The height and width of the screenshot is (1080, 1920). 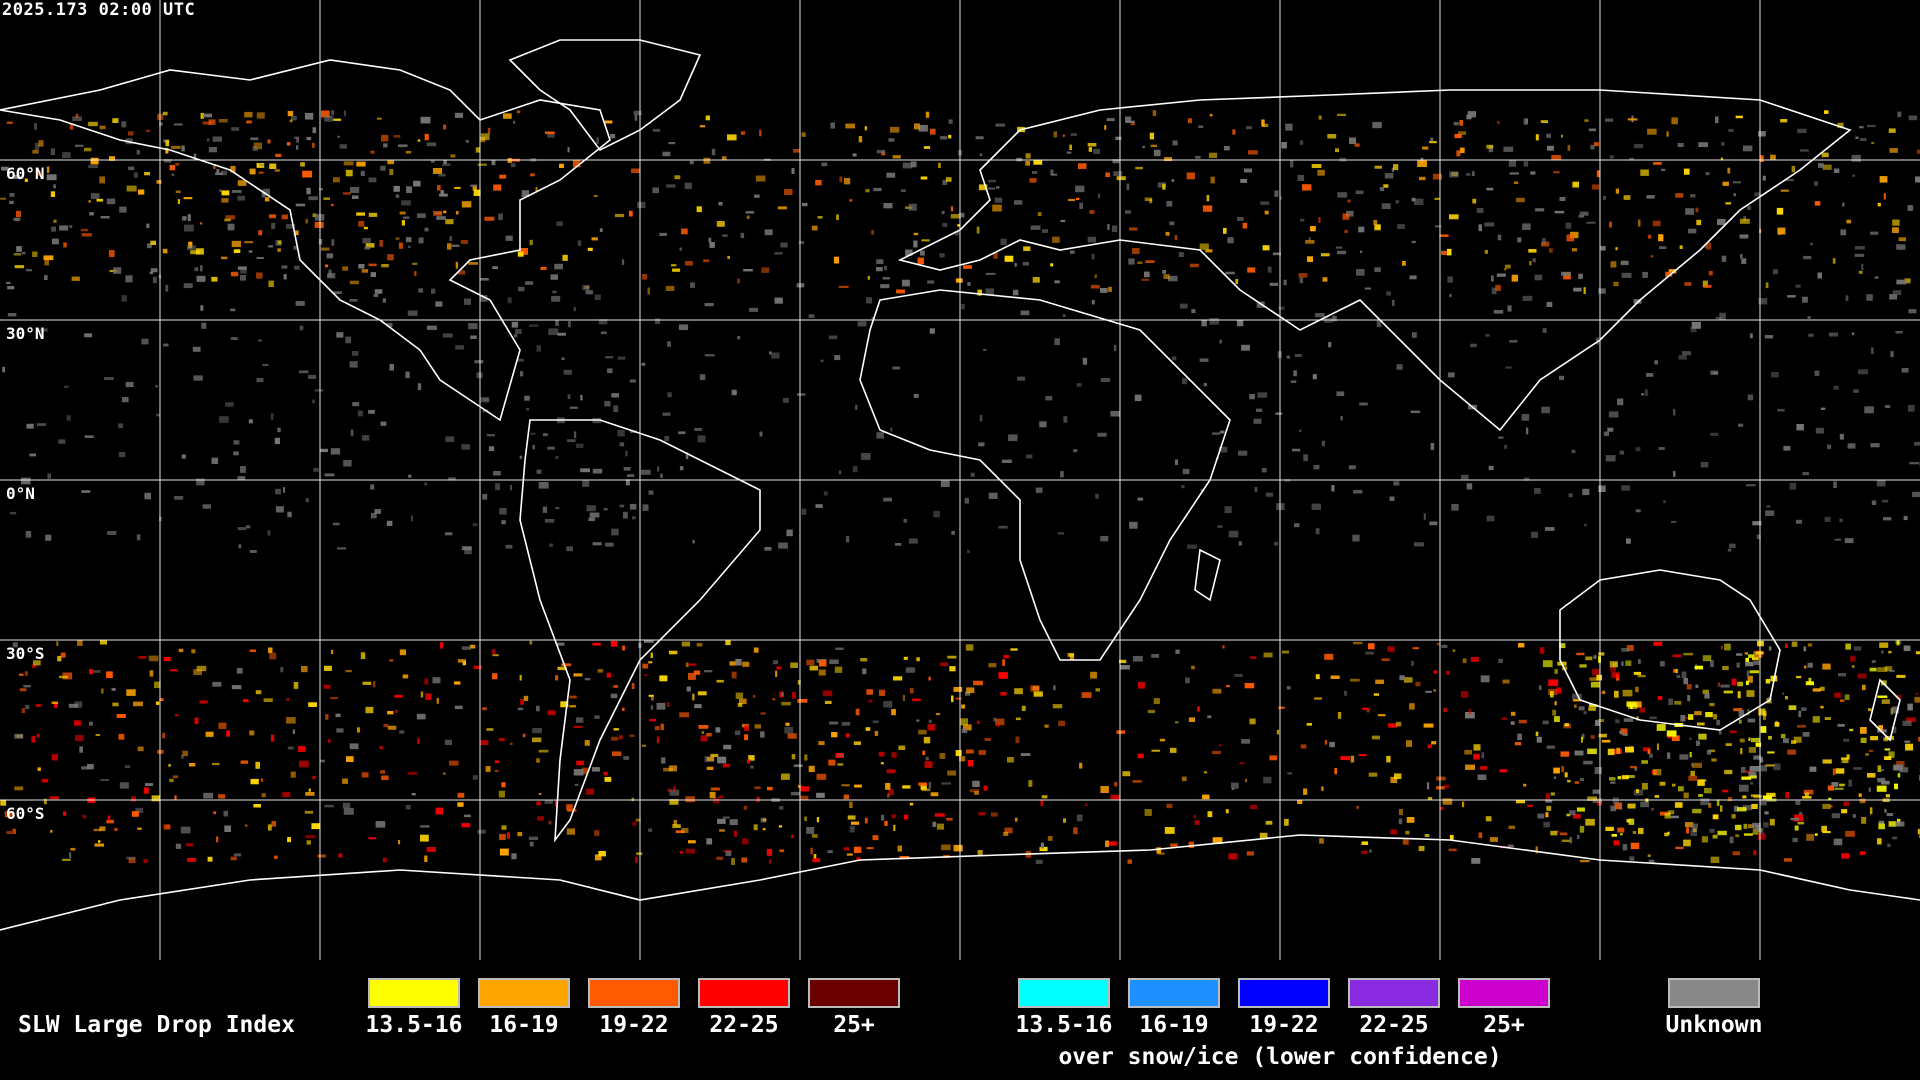 I want to click on label-13-16: 13.5-16, so click(x=414, y=1025).